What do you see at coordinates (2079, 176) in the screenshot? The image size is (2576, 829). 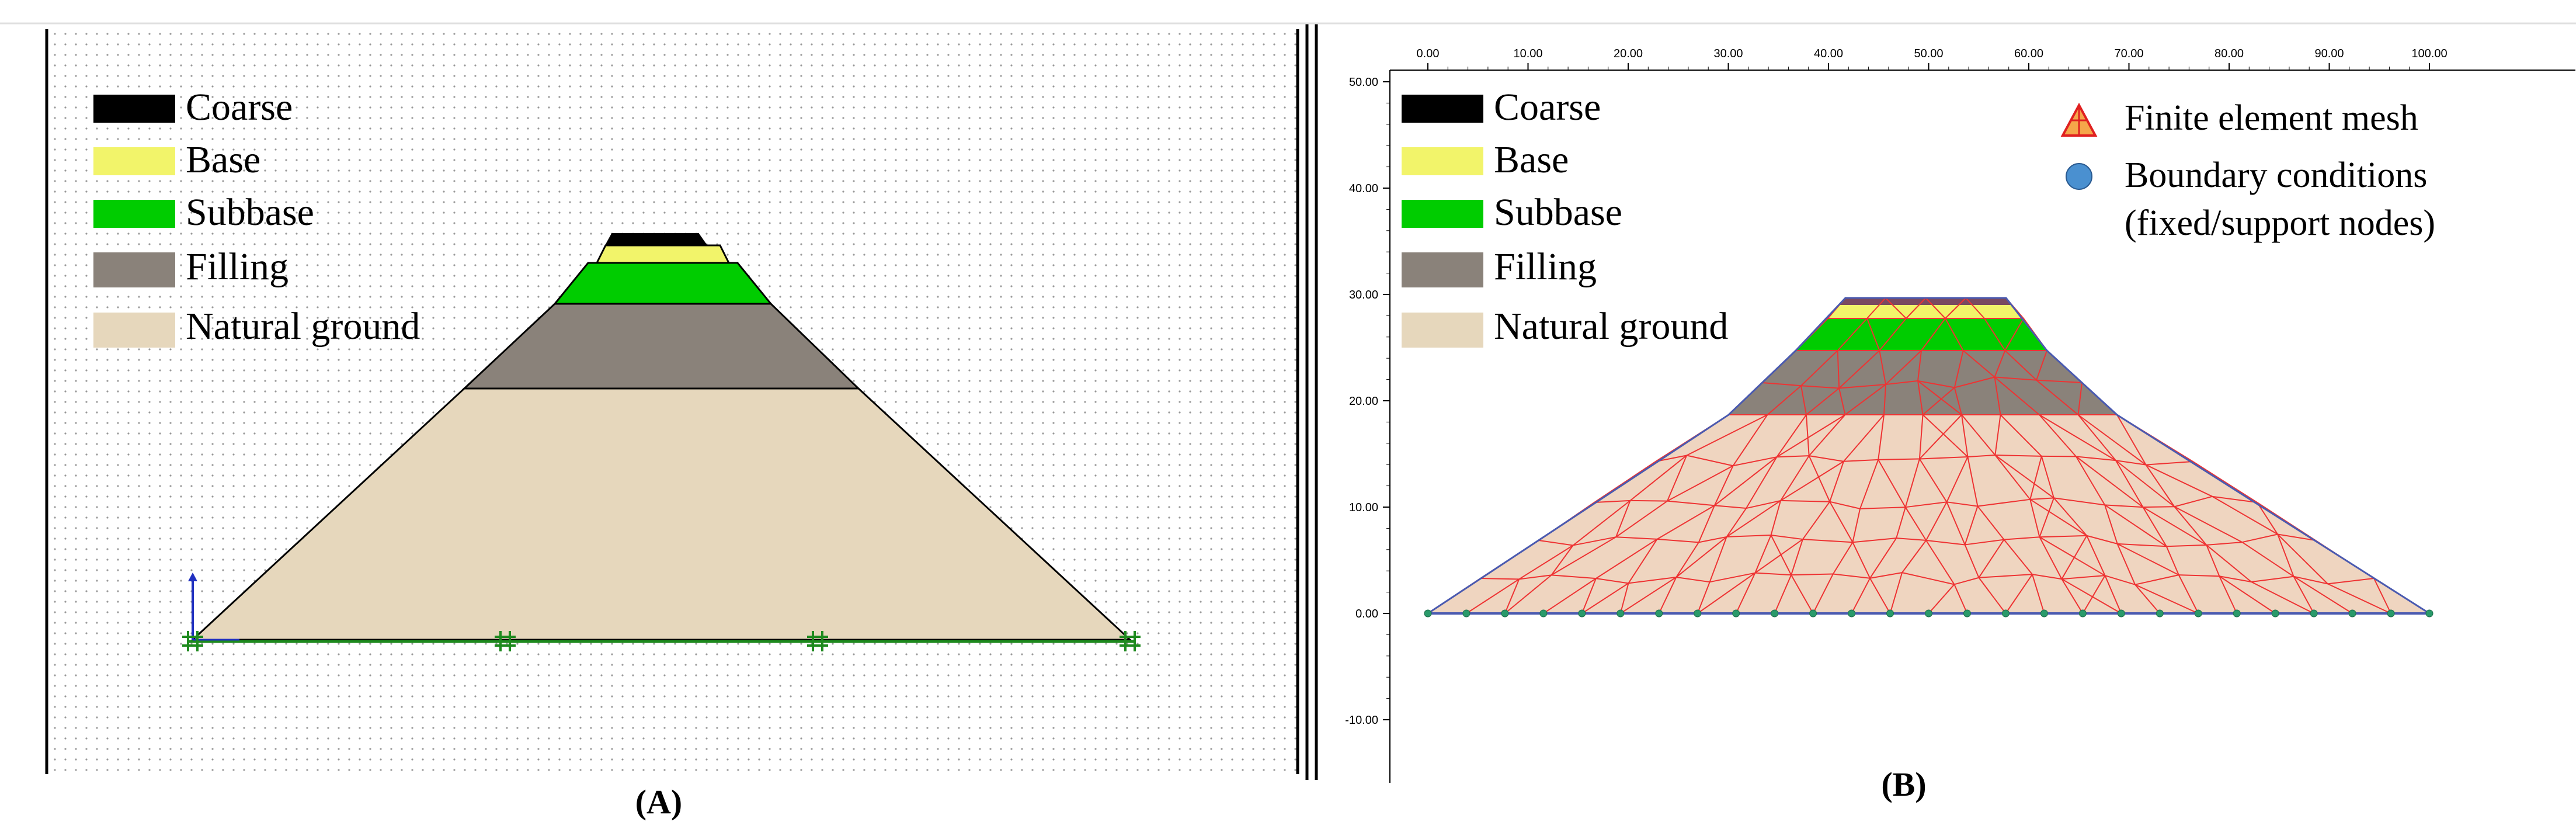 I see `bc-legend-icon` at bounding box center [2079, 176].